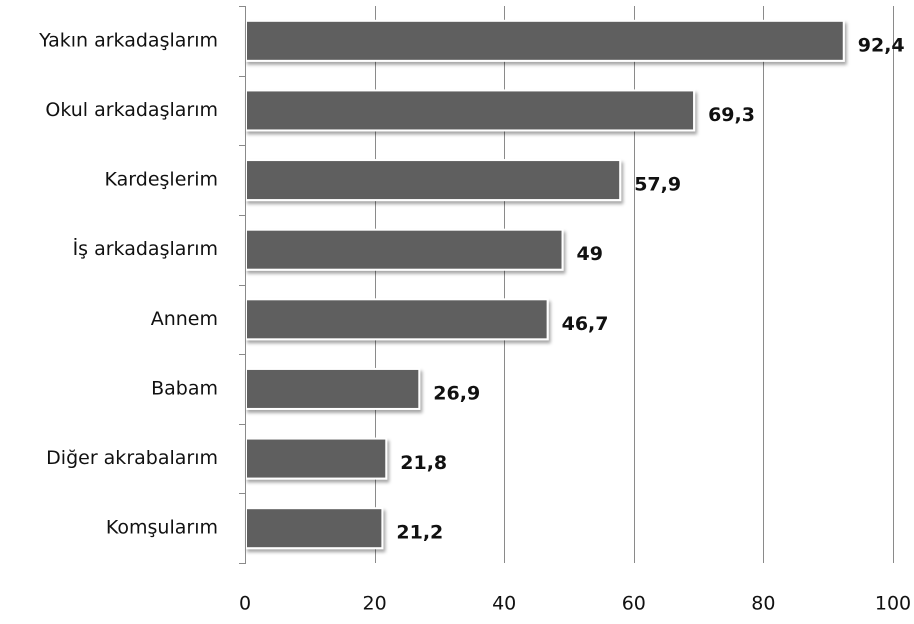 This screenshot has width=914, height=624. I want to click on data-label: 21,2, so click(419, 533).